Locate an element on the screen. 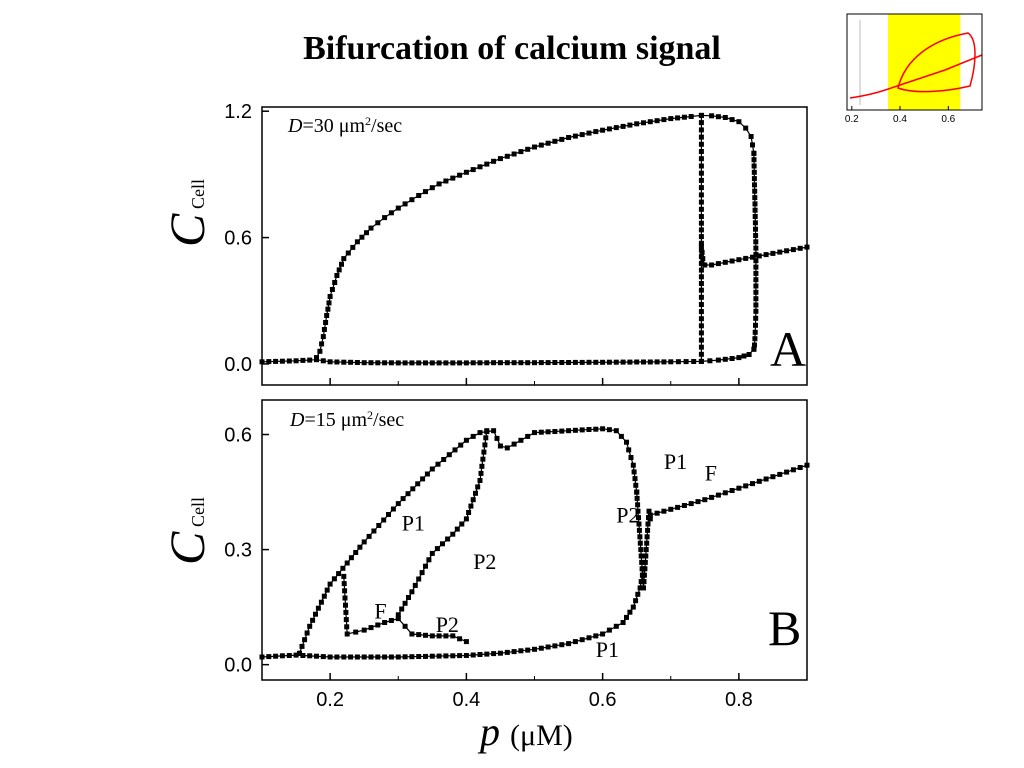  curve-label: P1 is located at coordinates (675, 461).